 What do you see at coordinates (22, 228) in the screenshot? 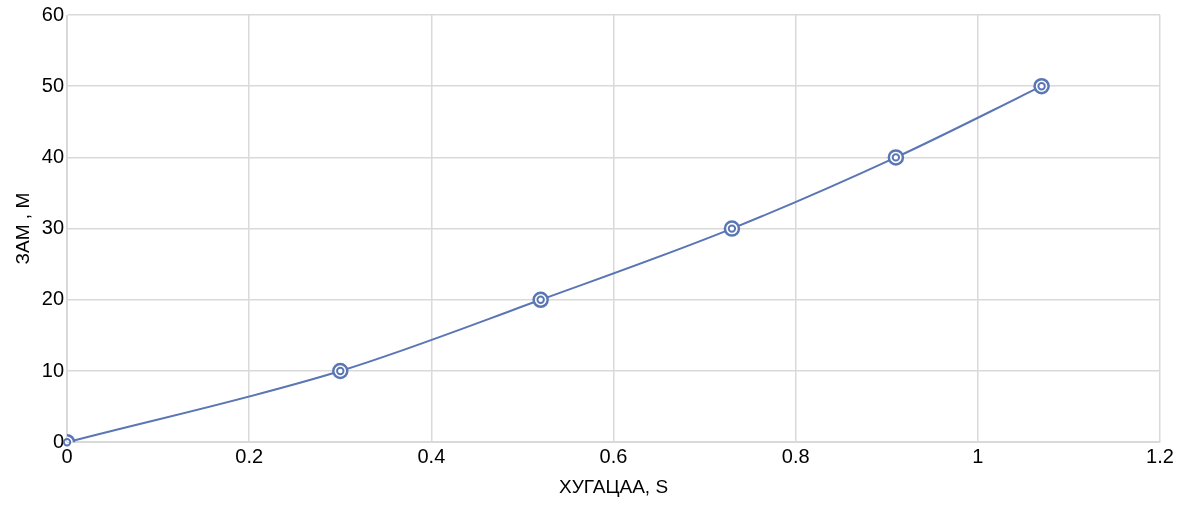
I see `y-axis-title: ЗАМ , M` at bounding box center [22, 228].